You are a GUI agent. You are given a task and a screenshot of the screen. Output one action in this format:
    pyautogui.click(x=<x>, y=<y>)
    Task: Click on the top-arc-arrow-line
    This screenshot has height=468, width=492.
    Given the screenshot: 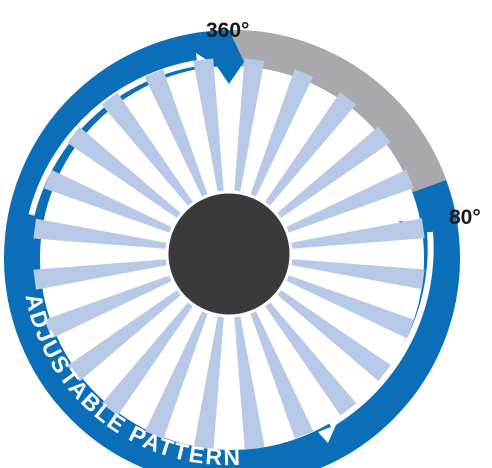 What is the action you would take?
    pyautogui.click(x=117, y=137)
    